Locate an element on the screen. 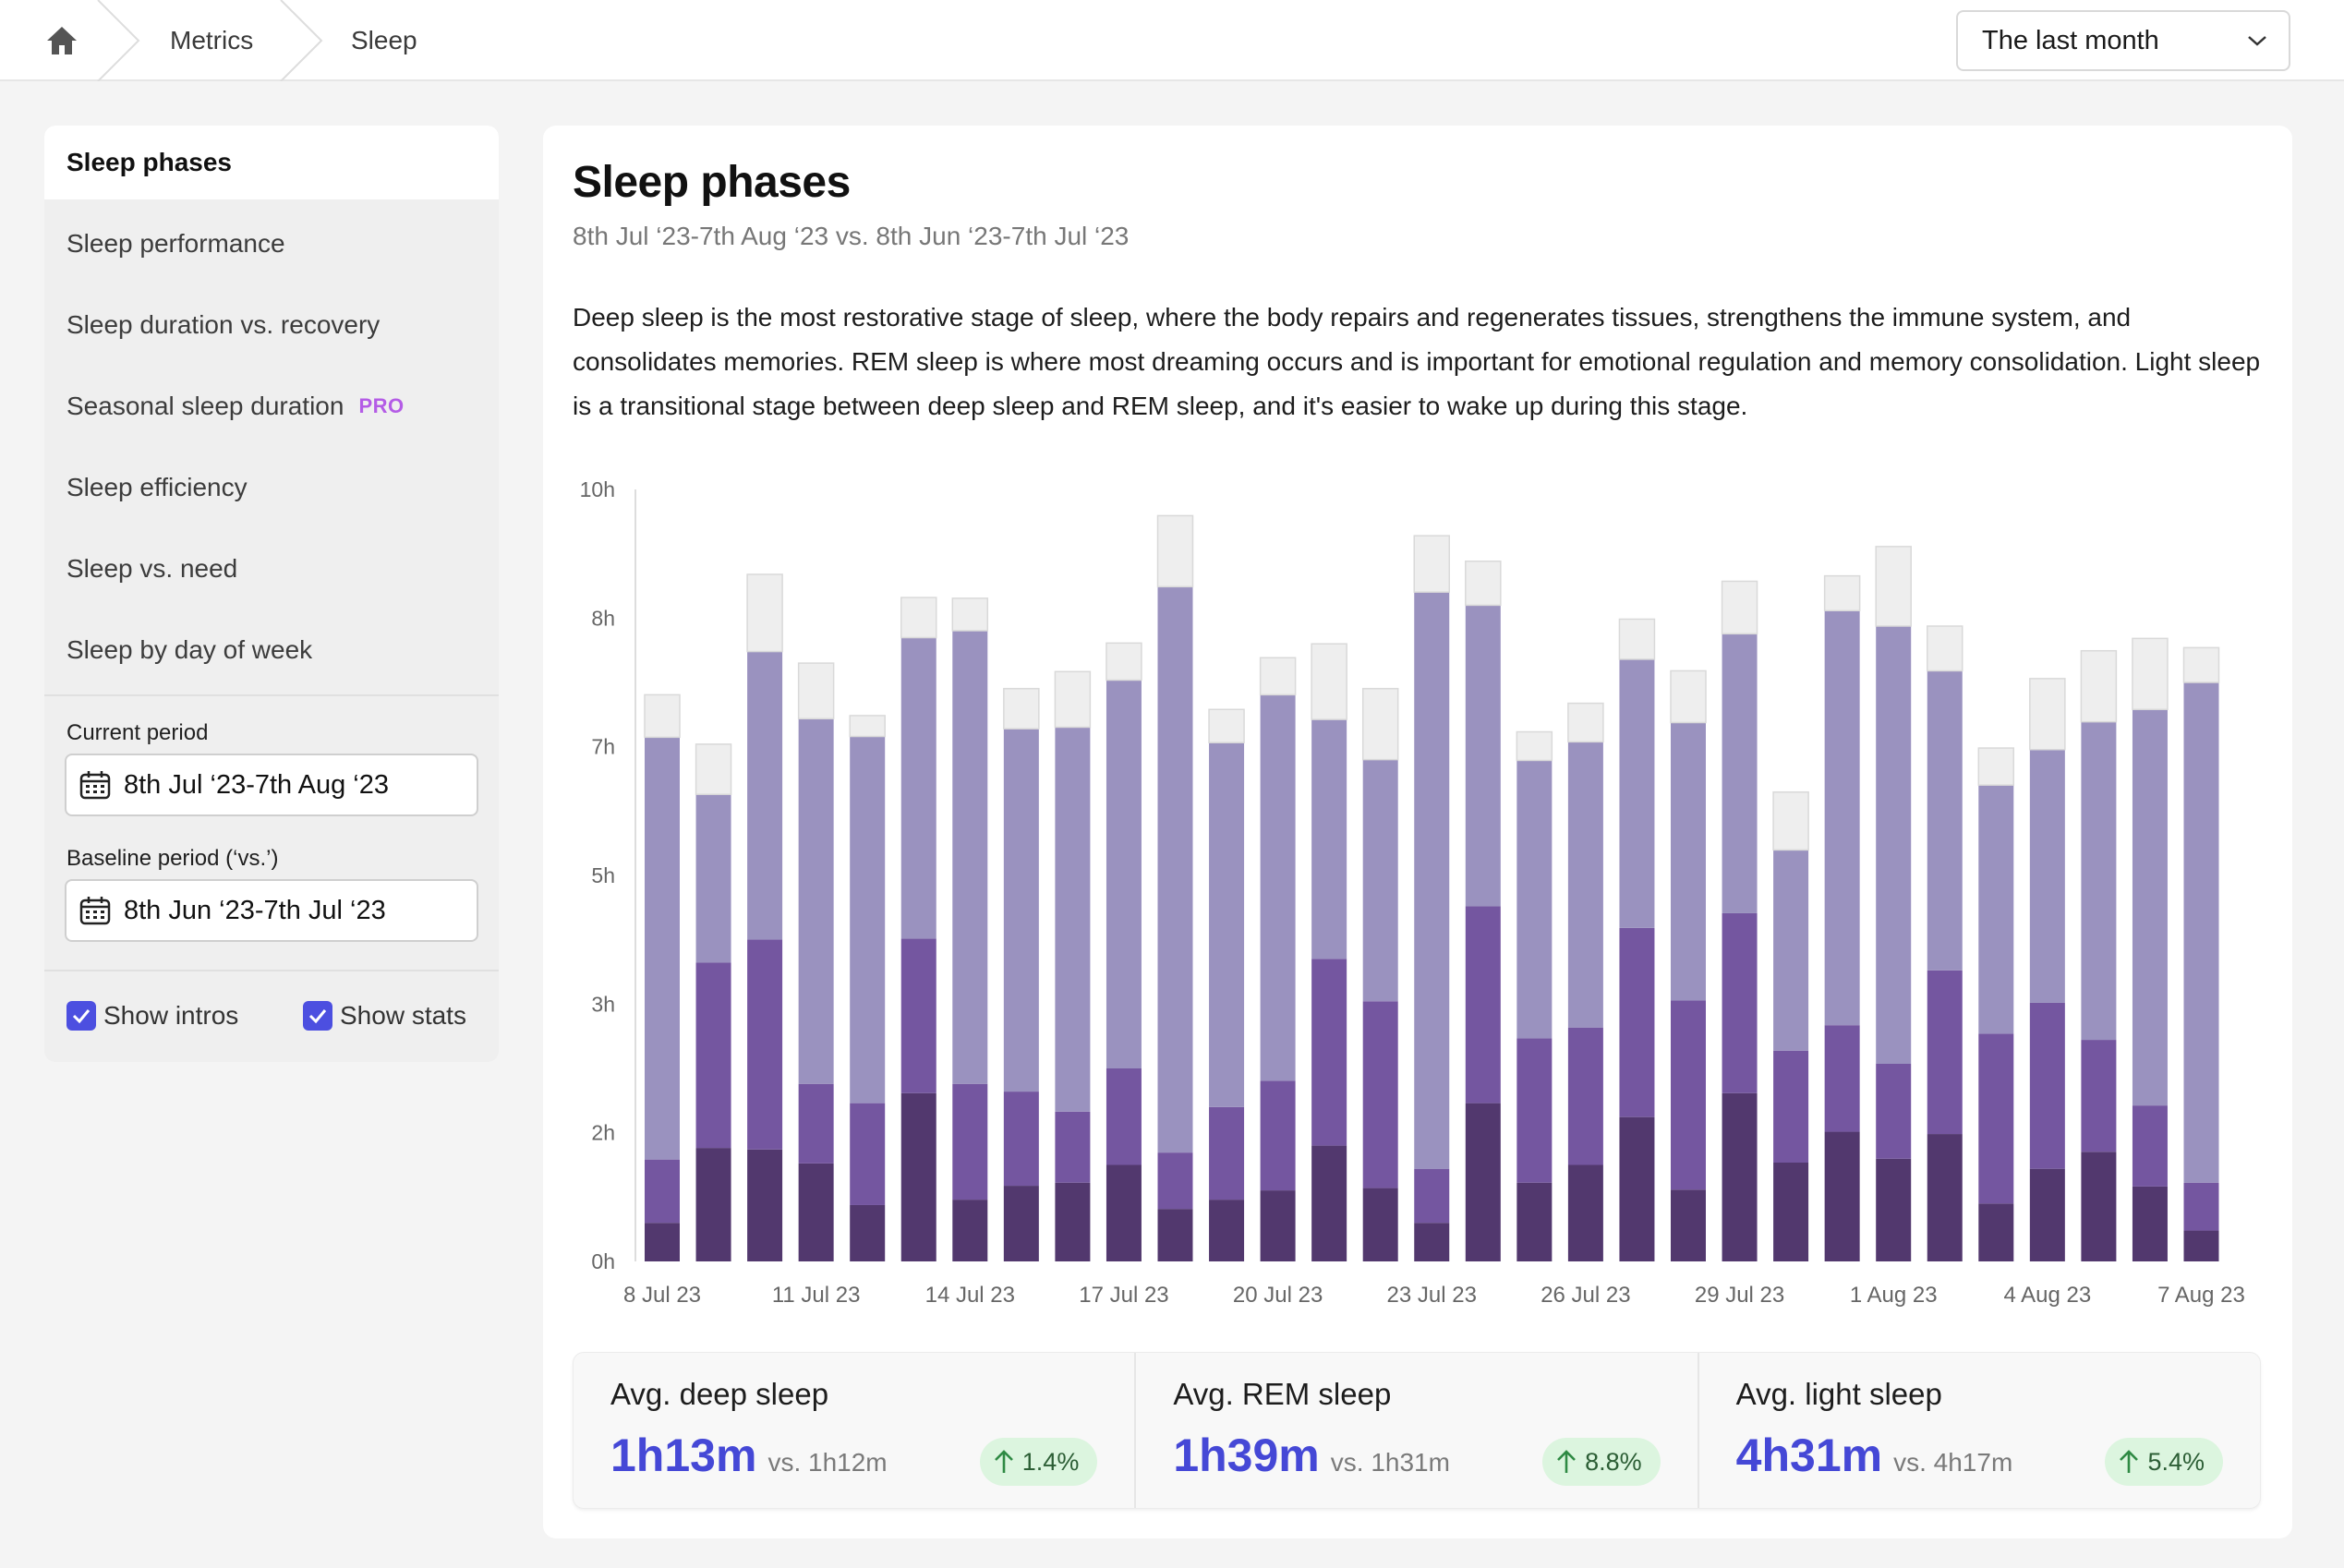  breadcrumb-separator is located at coordinates (301, 41).